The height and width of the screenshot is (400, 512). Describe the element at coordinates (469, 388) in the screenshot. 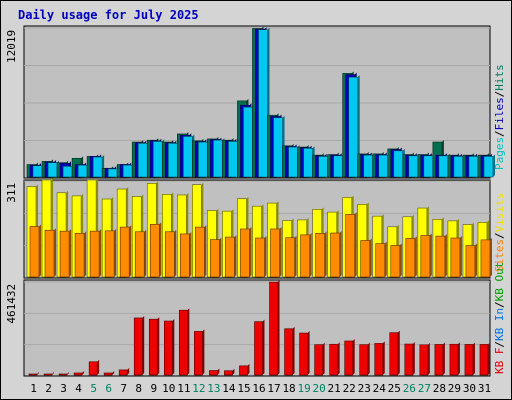

I see `day-label: 30` at that location.